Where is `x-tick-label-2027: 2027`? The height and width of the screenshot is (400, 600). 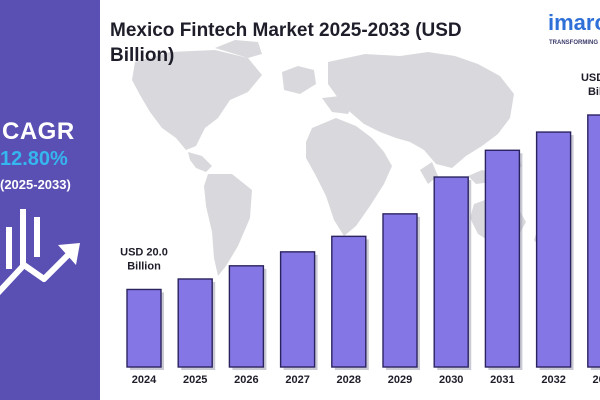 x-tick-label-2027: 2027 is located at coordinates (297, 380).